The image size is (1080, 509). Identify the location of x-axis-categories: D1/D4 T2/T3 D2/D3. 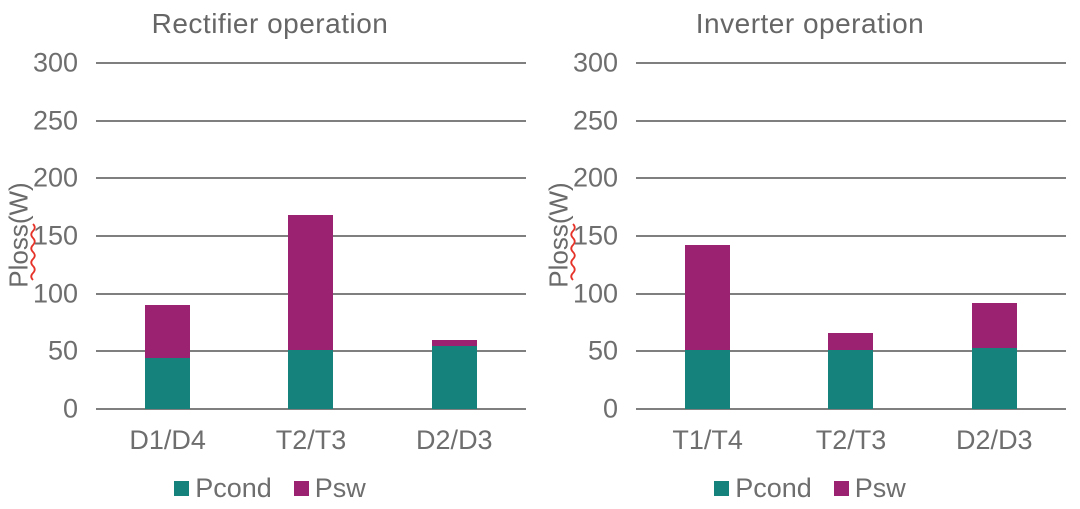
(311, 440).